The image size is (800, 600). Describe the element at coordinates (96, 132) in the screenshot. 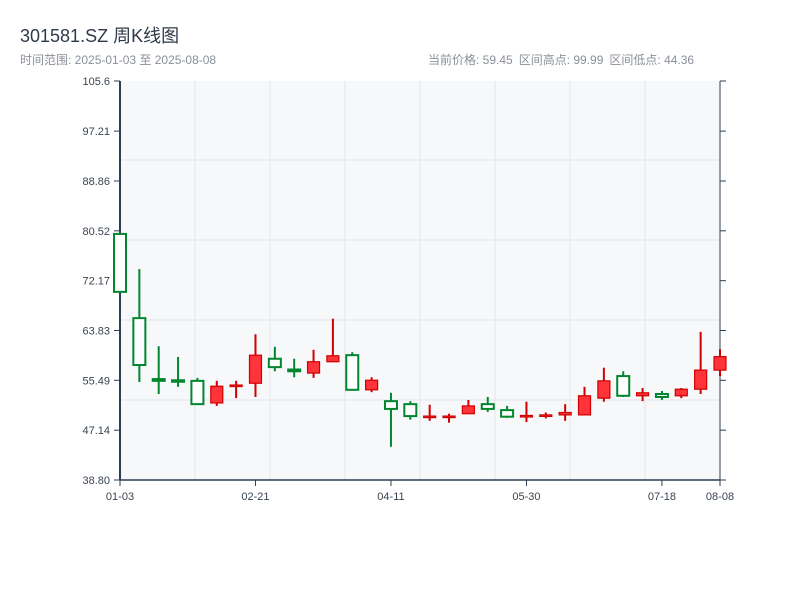

I see `y-tick-label: 97.21` at that location.